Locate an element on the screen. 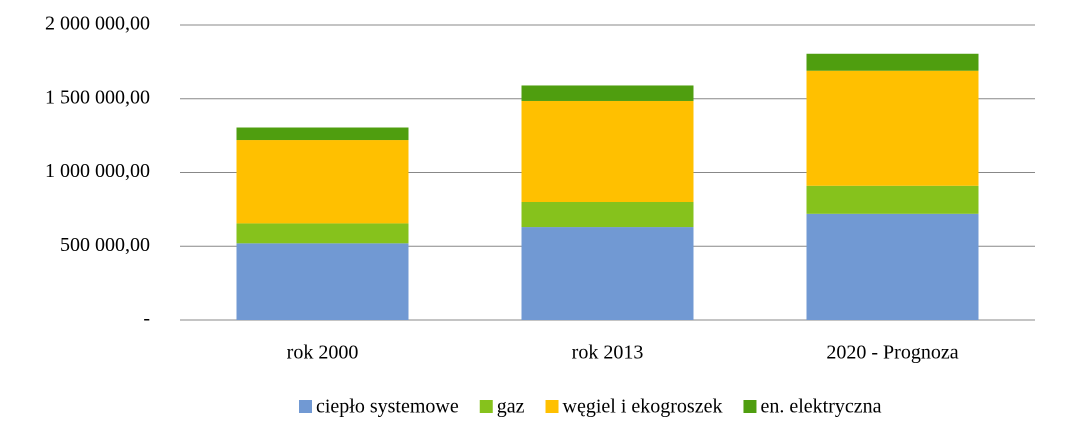  legend-label: gaz is located at coordinates (511, 407).